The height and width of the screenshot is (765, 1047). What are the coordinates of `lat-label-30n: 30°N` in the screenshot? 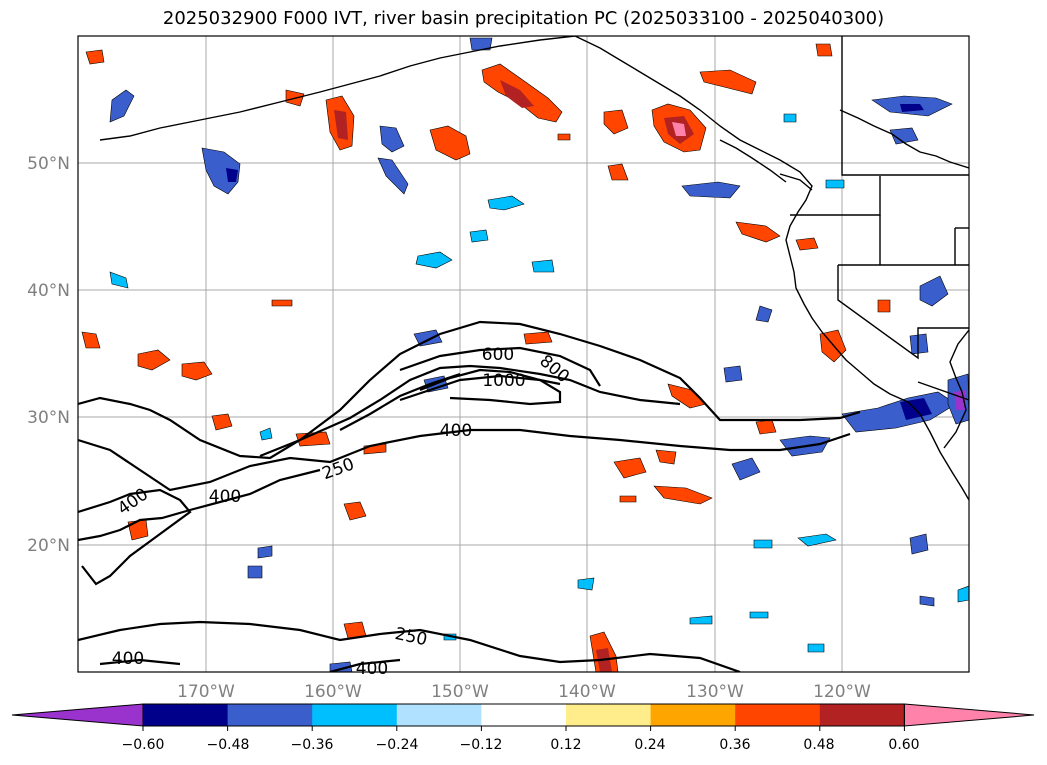 It's located at (48, 418).